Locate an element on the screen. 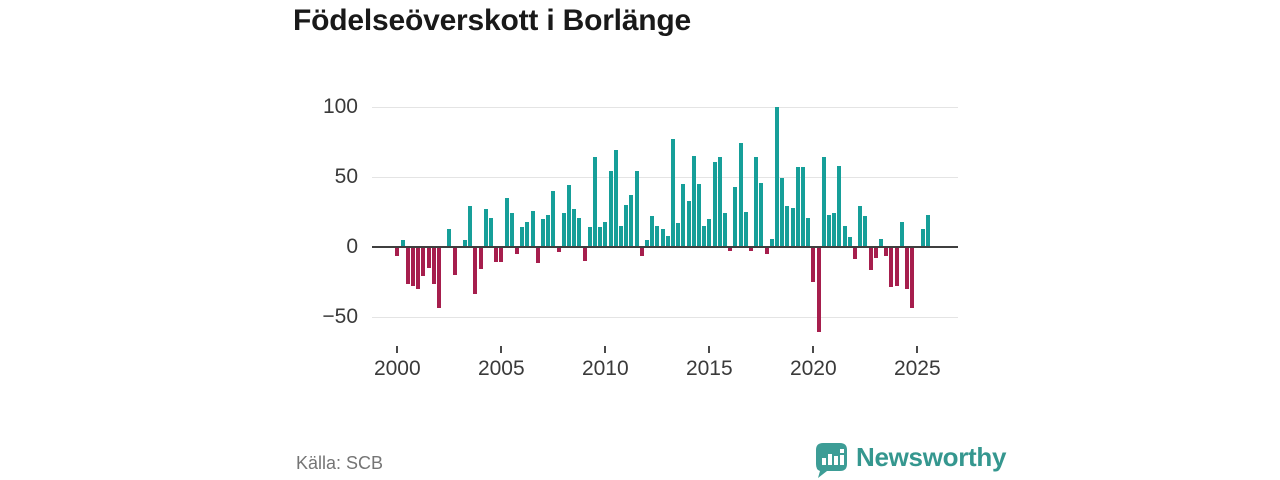  x-tick-label: 2010 is located at coordinates (605, 368).